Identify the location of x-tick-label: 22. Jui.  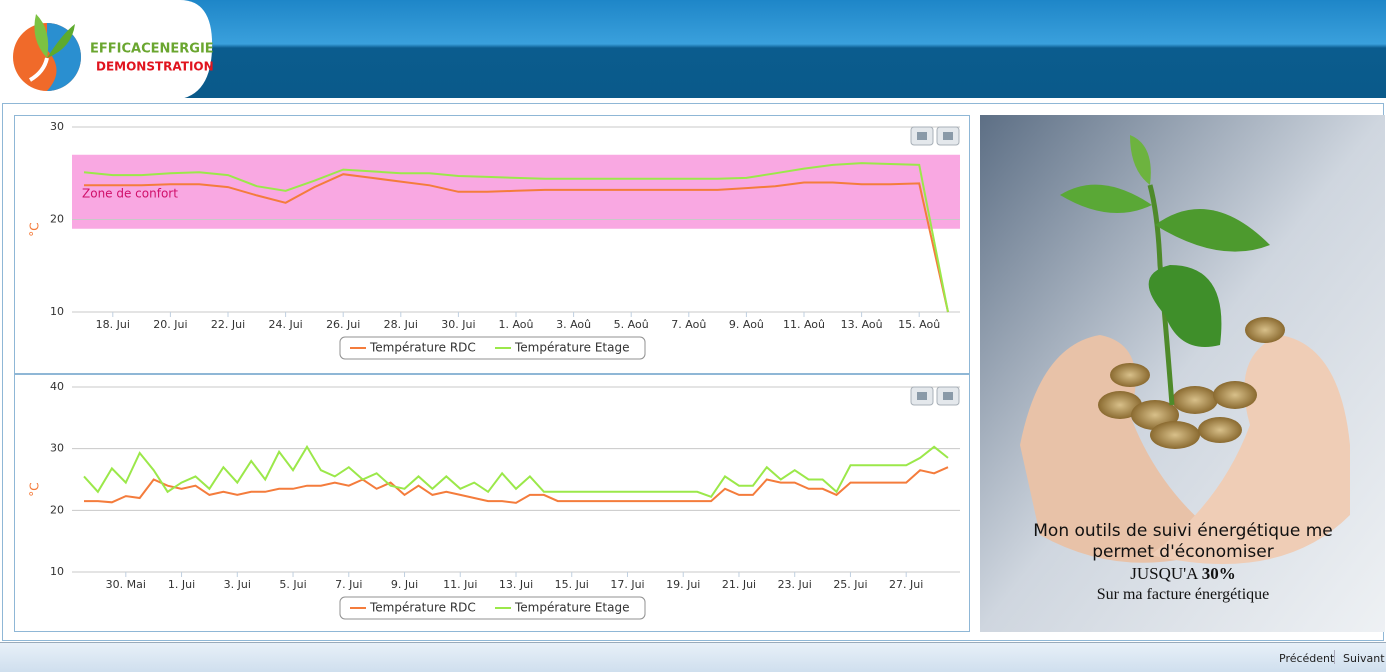
(228, 324).